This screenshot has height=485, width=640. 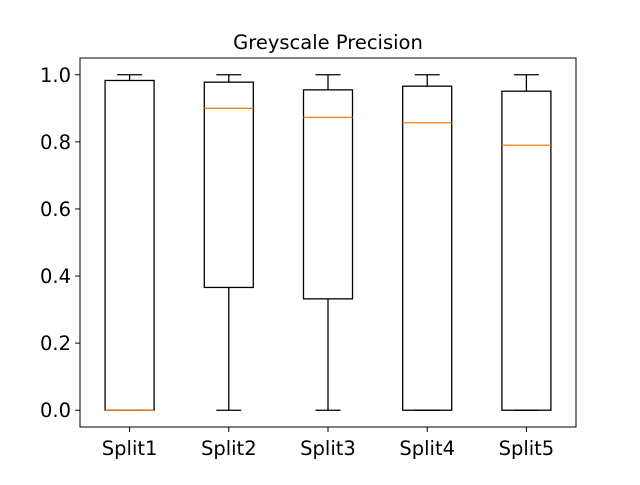 What do you see at coordinates (55, 410) in the screenshot?
I see `y-tick-label: 0.0` at bounding box center [55, 410].